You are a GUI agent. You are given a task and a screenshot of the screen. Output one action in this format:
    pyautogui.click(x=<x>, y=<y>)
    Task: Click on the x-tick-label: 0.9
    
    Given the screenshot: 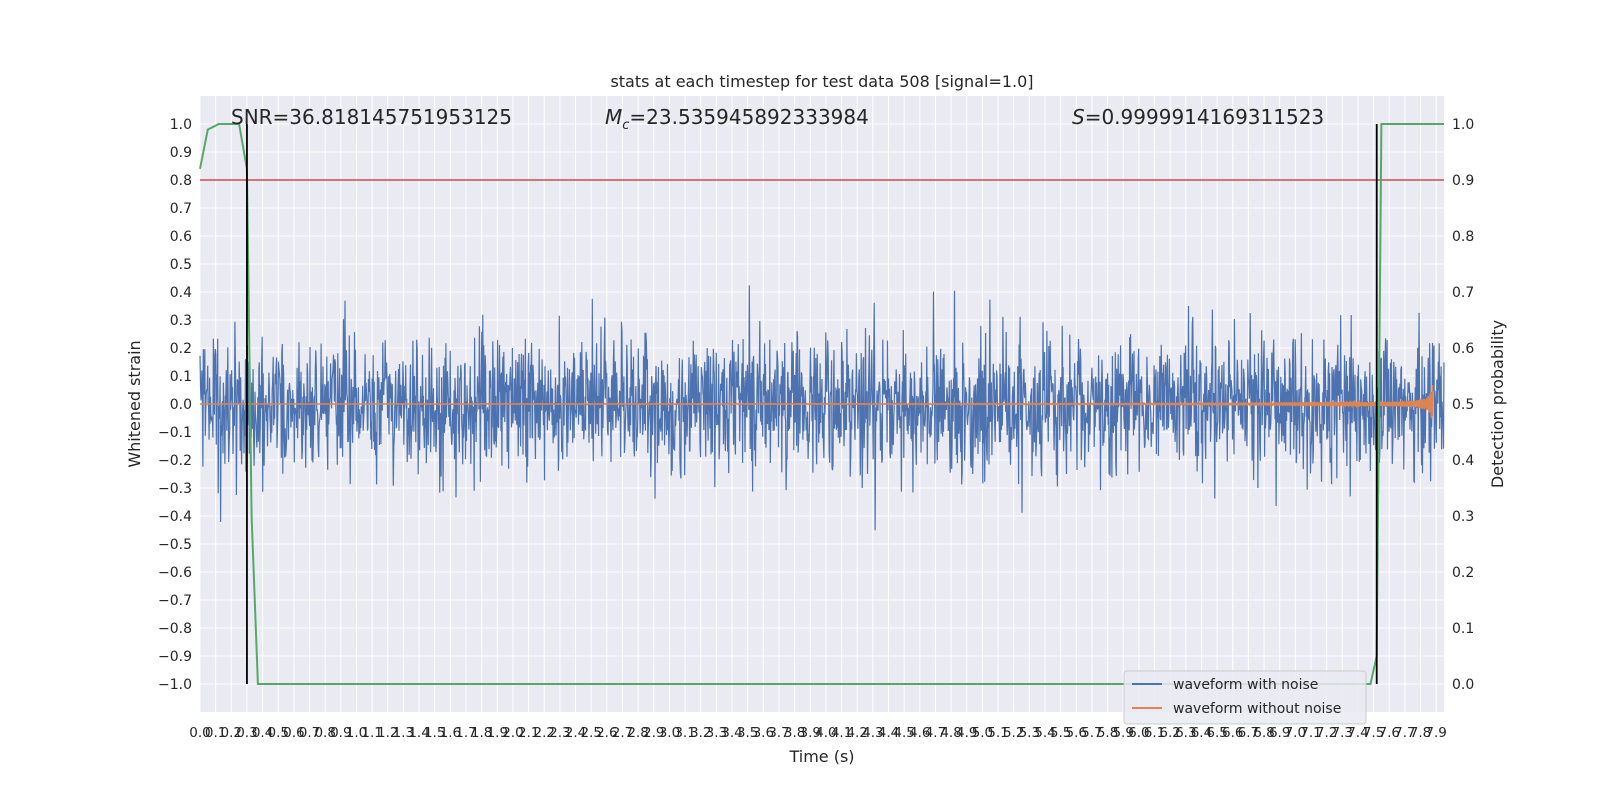 What is the action you would take?
    pyautogui.click(x=340, y=733)
    